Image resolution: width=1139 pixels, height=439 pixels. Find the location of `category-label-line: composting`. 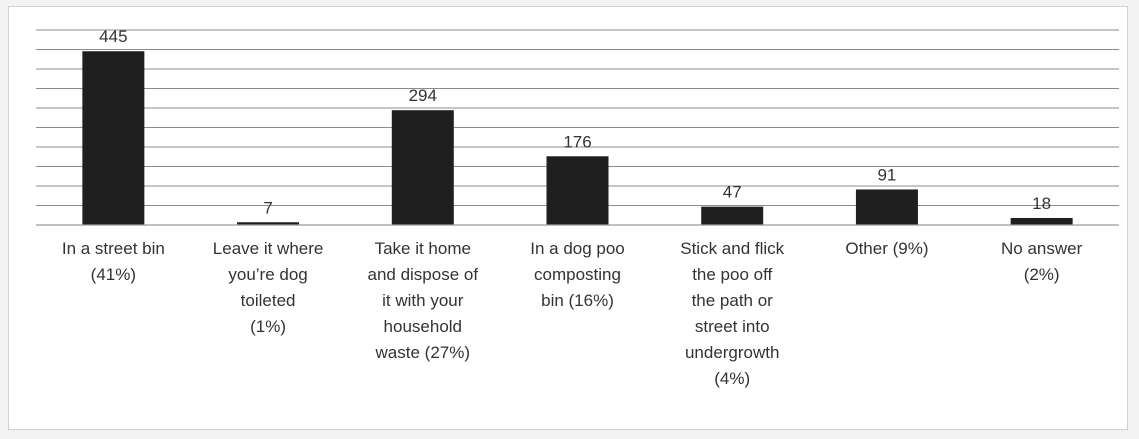

category-label-line: composting is located at coordinates (577, 274).